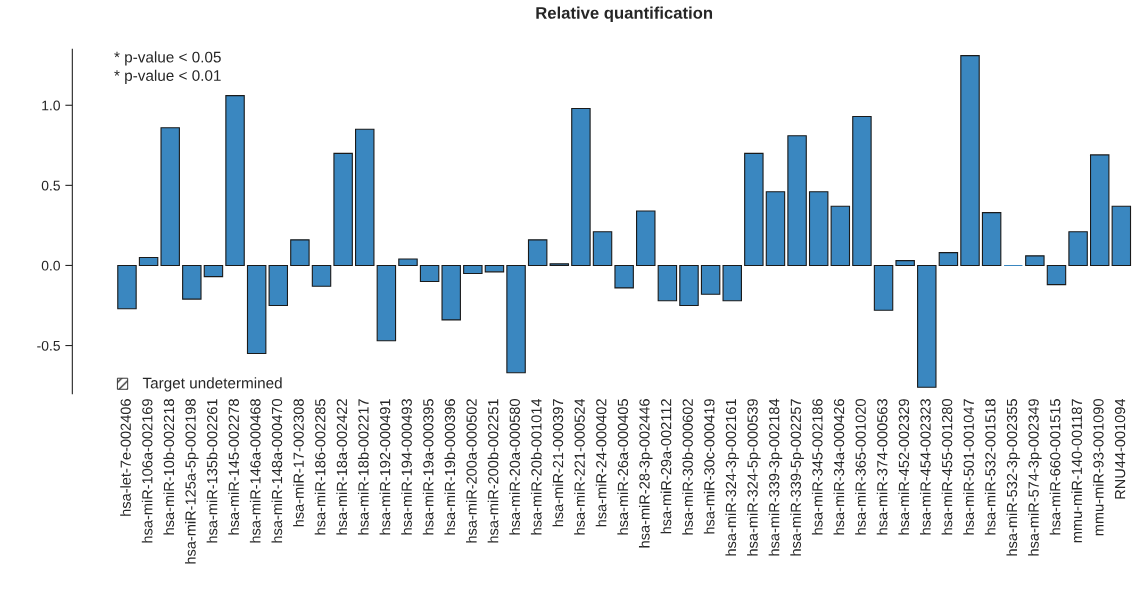 The height and width of the screenshot is (615, 1140). Describe the element at coordinates (320, 467) in the screenshot. I see `x-tick-label: hsa-miR-186-002285` at that location.